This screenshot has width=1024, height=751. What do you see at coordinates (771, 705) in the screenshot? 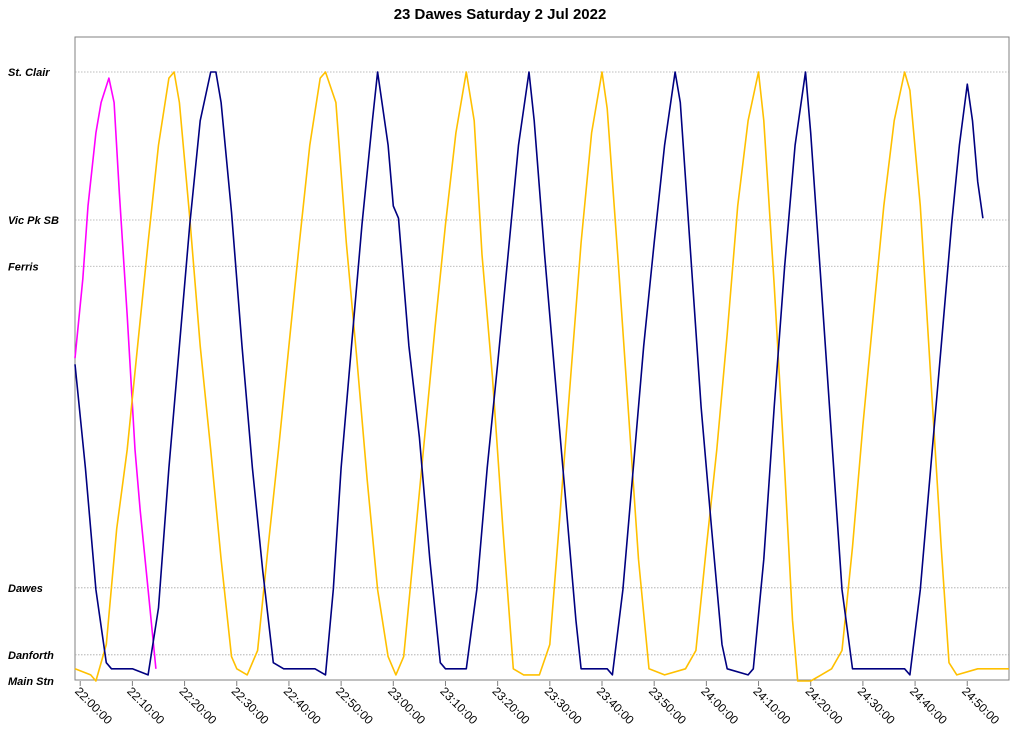
I see `x-tick-label: 24:10:00` at bounding box center [771, 705].